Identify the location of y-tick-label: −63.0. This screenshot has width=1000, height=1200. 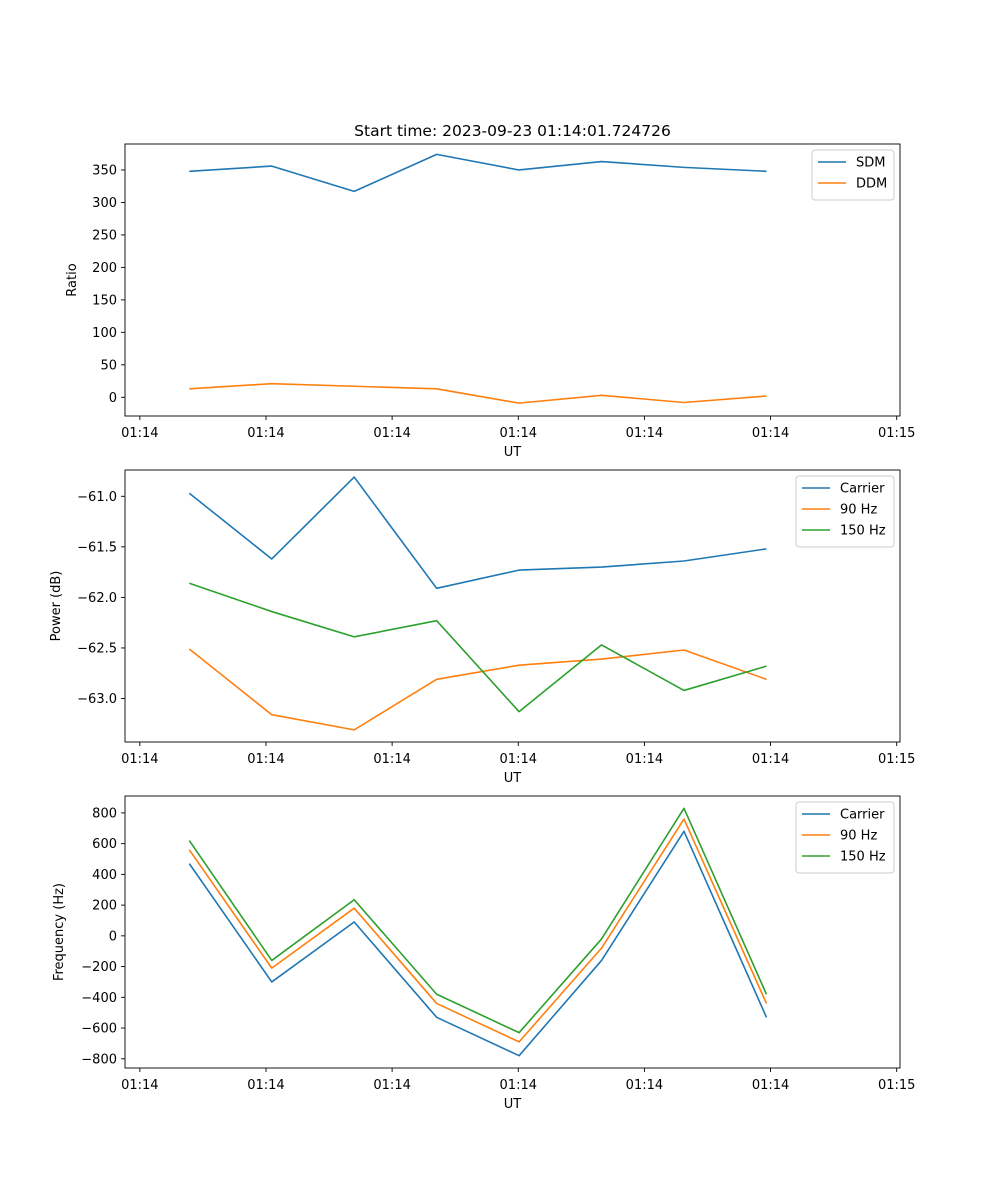
(97, 699).